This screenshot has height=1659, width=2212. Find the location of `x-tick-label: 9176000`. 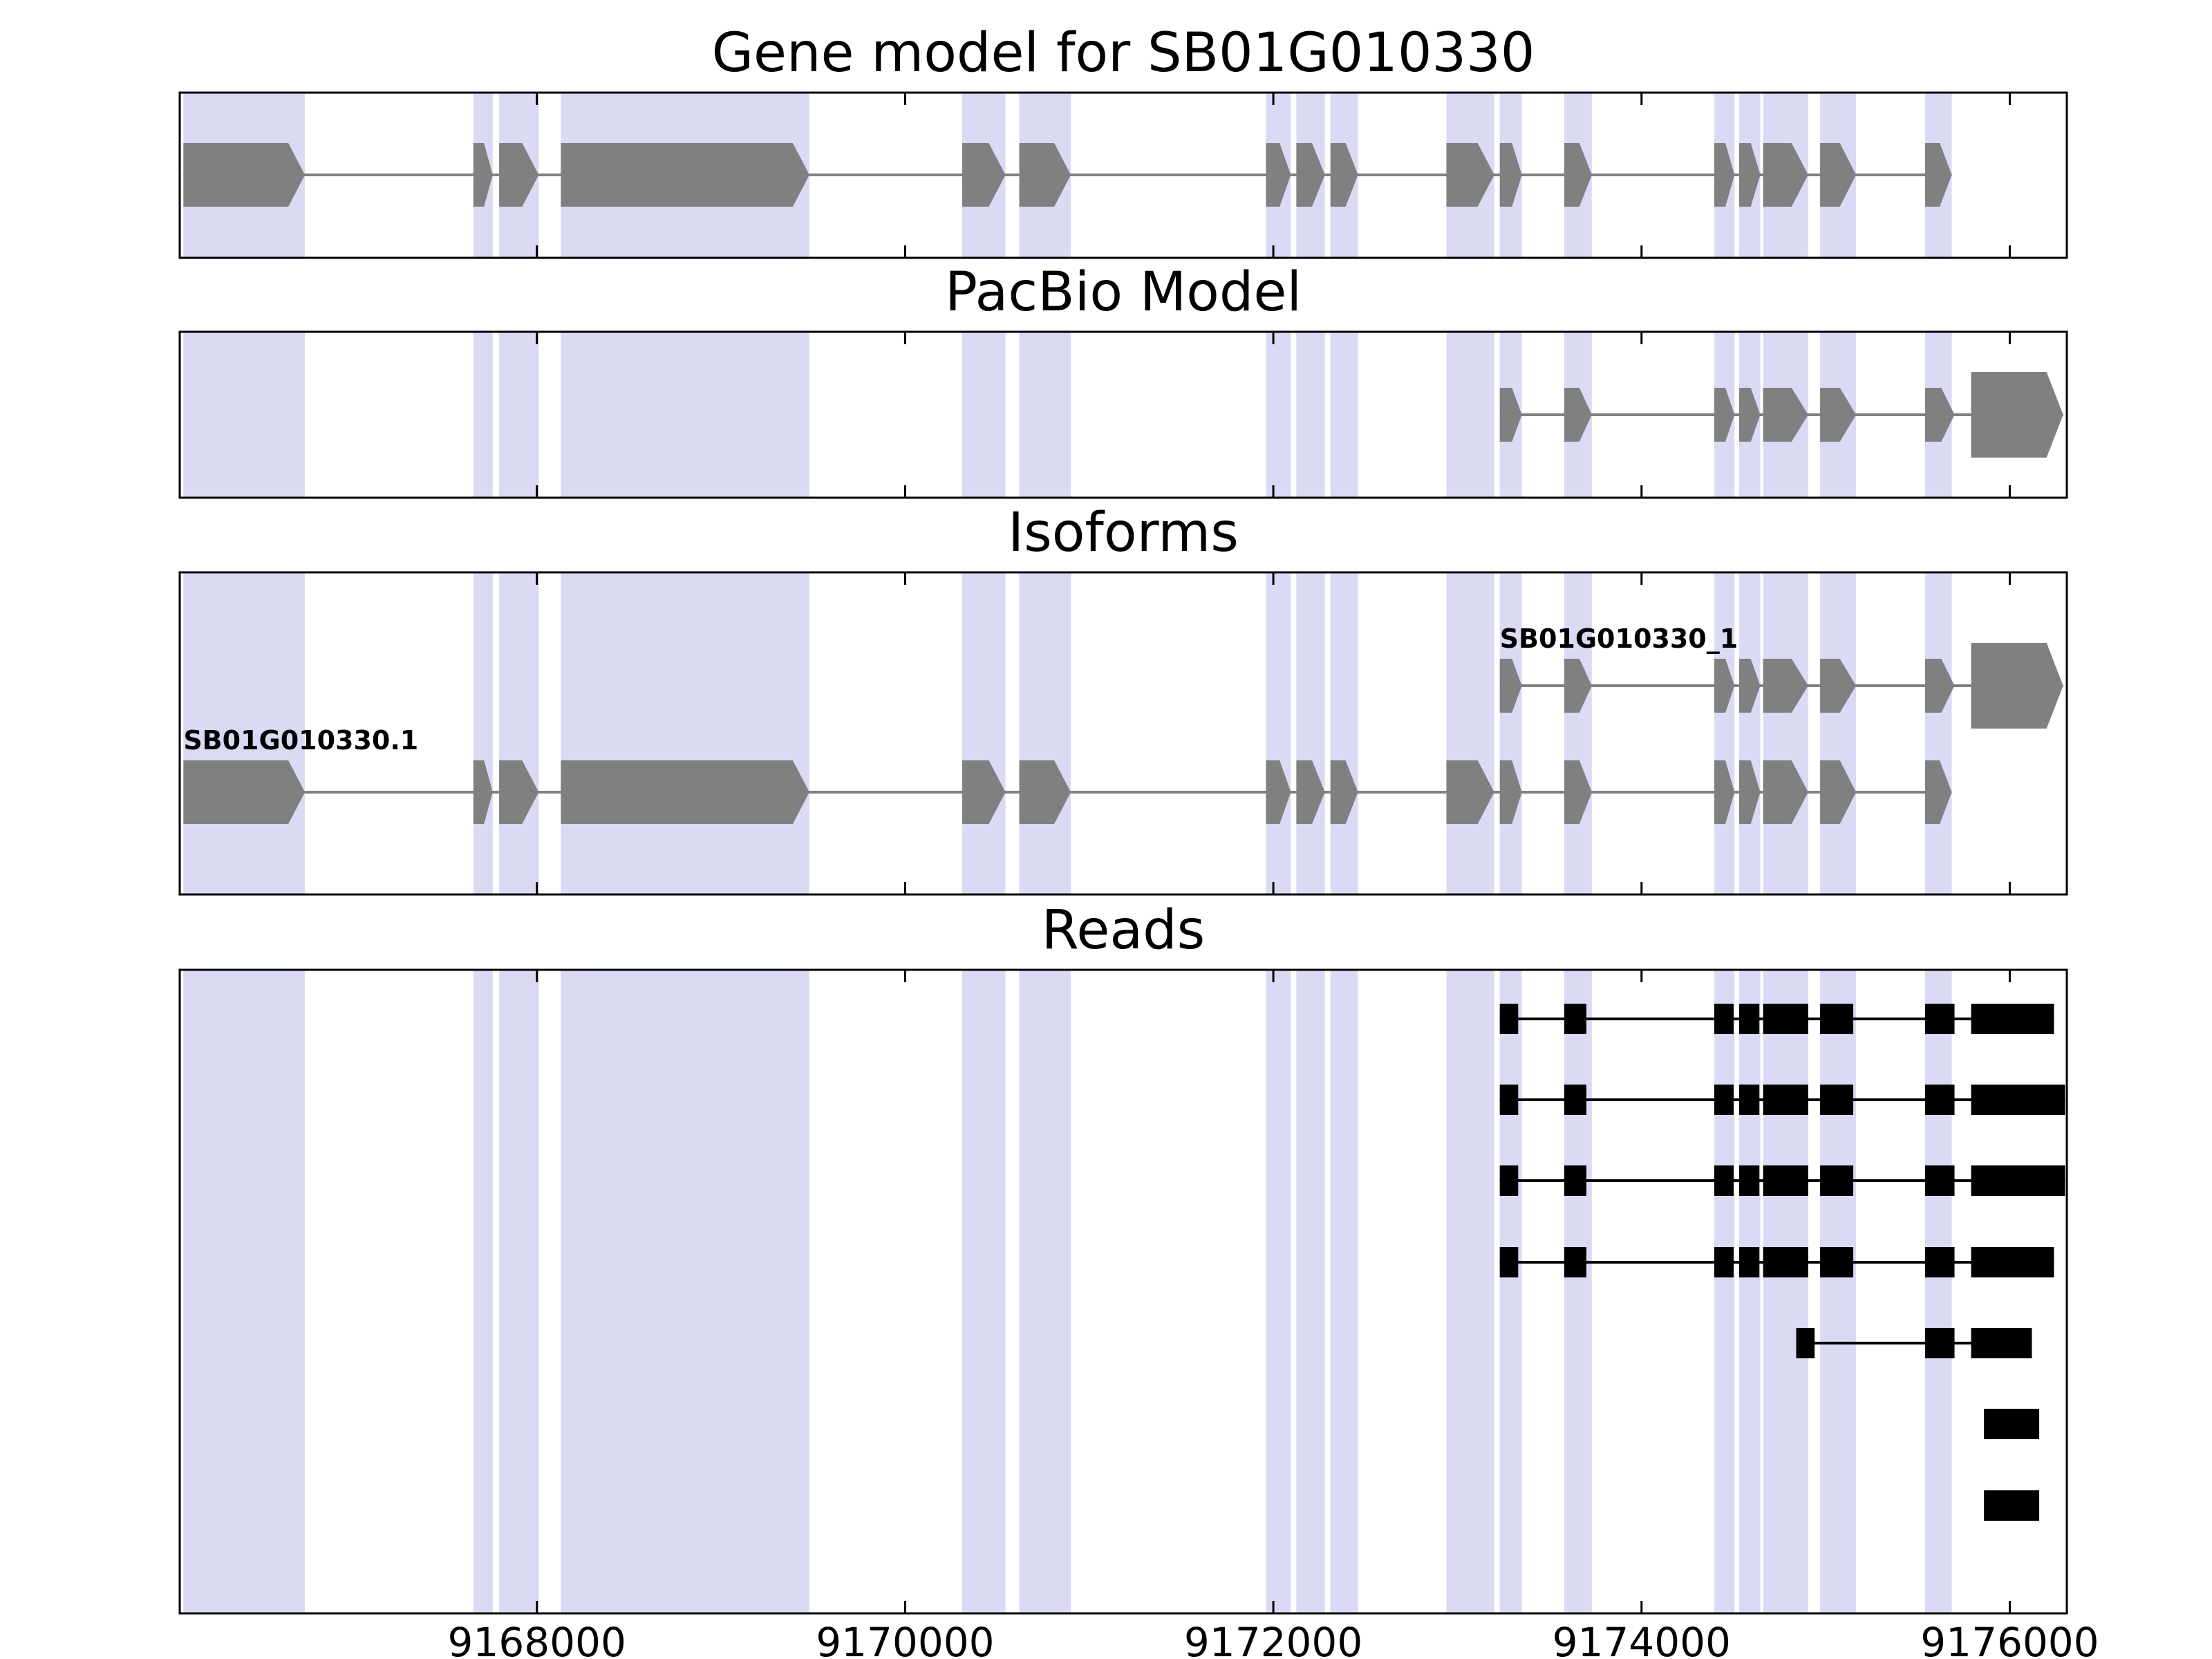

x-tick-label: 9176000 is located at coordinates (2009, 1639).